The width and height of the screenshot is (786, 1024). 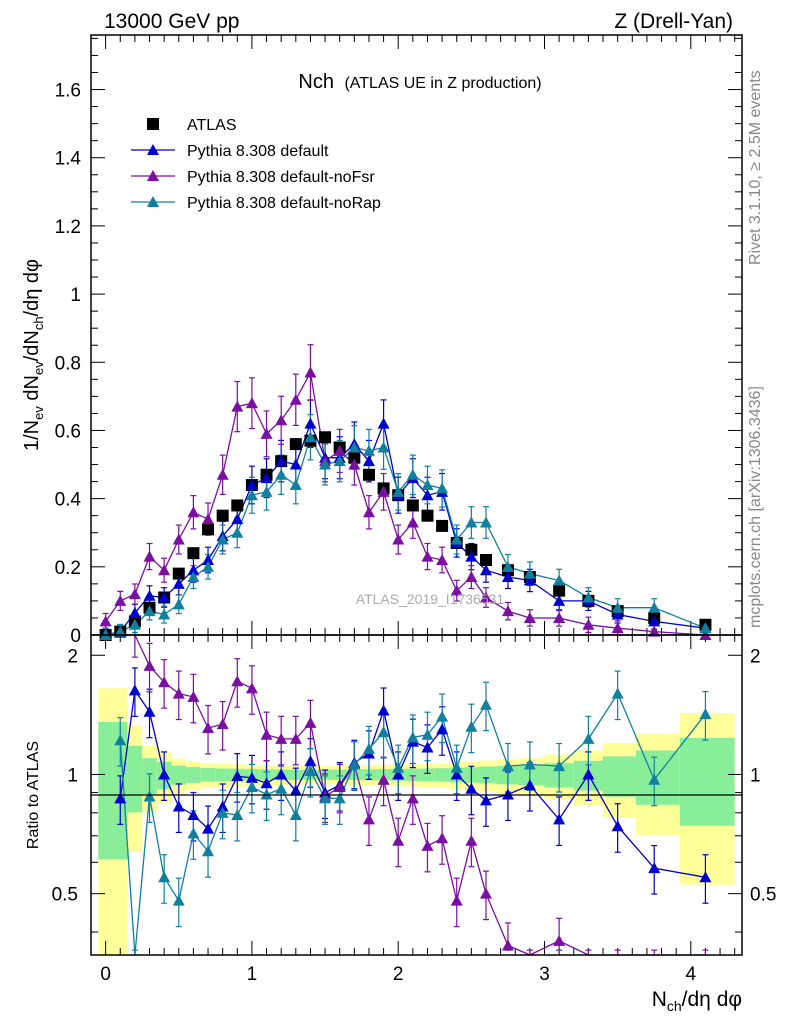 What do you see at coordinates (105, 974) in the screenshot?
I see `x-tick-label: 0` at bounding box center [105, 974].